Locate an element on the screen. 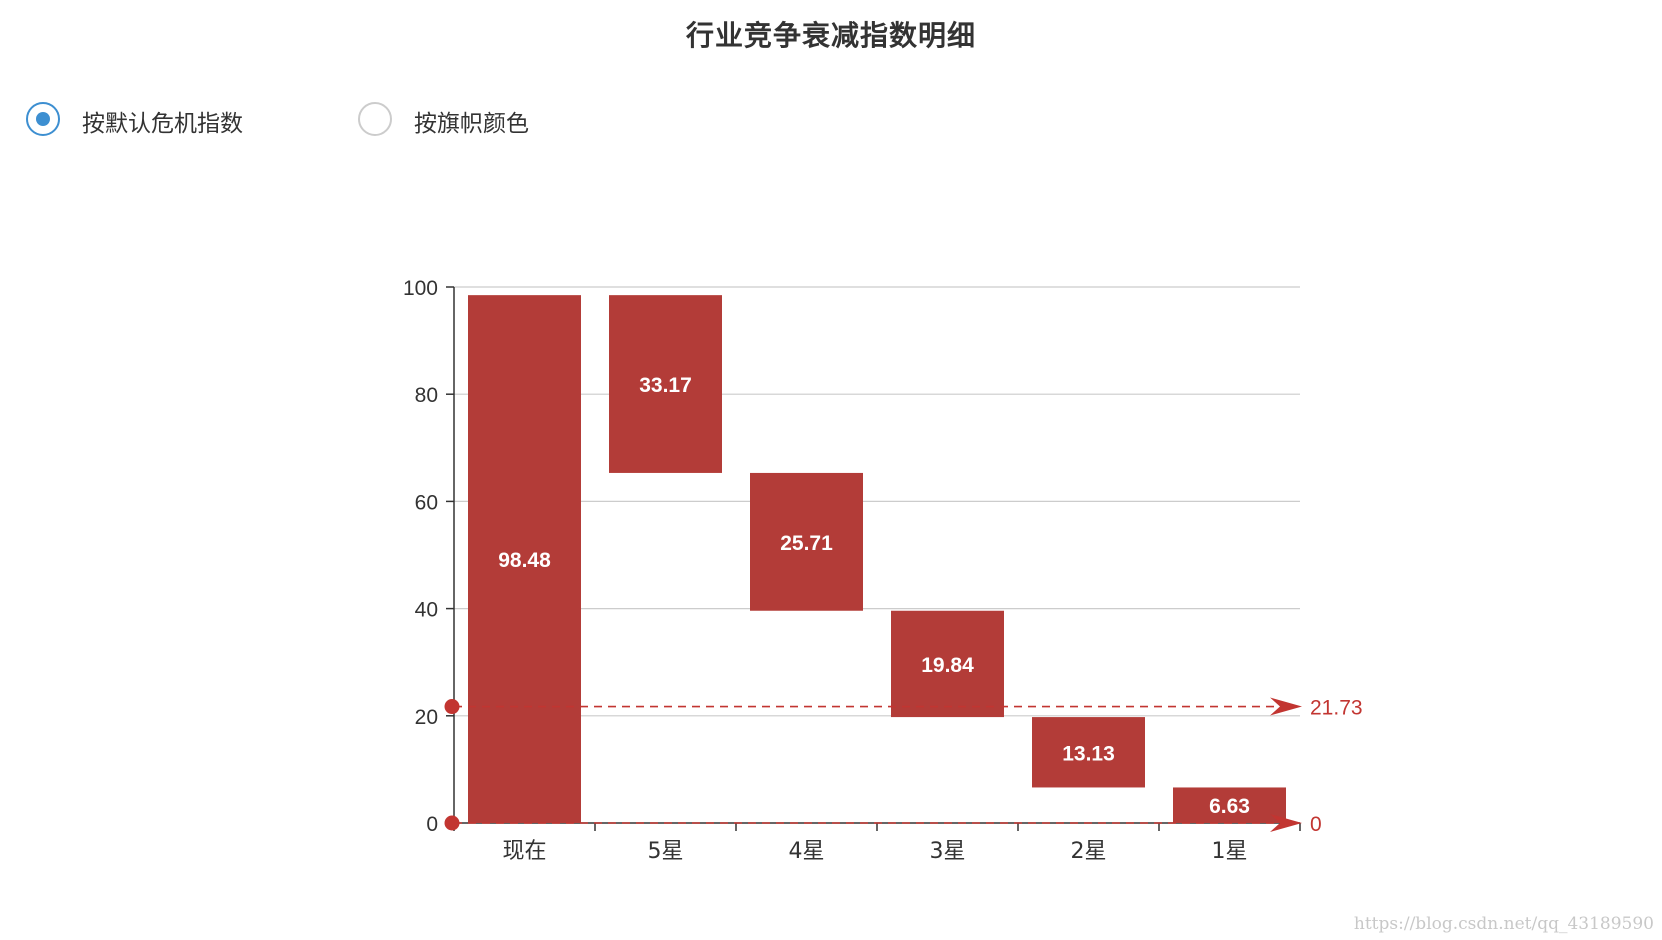 This screenshot has height=940, width=1662. mark-line-label: 21.73 is located at coordinates (1336, 708).